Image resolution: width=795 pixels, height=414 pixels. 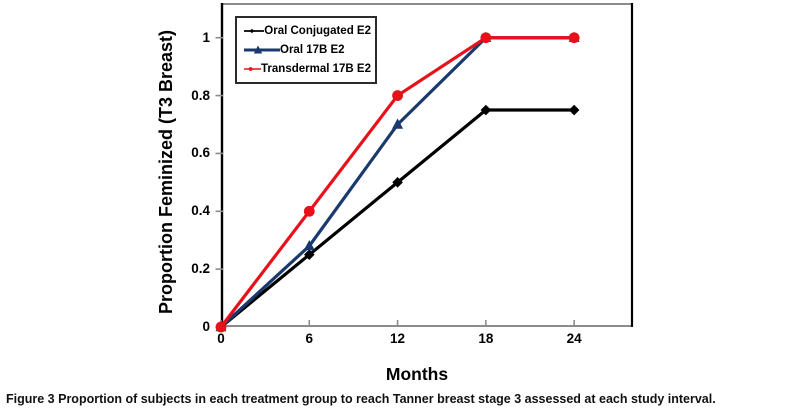 What do you see at coordinates (316, 69) in the screenshot?
I see `legend-label: Transdermal 17B E2` at bounding box center [316, 69].